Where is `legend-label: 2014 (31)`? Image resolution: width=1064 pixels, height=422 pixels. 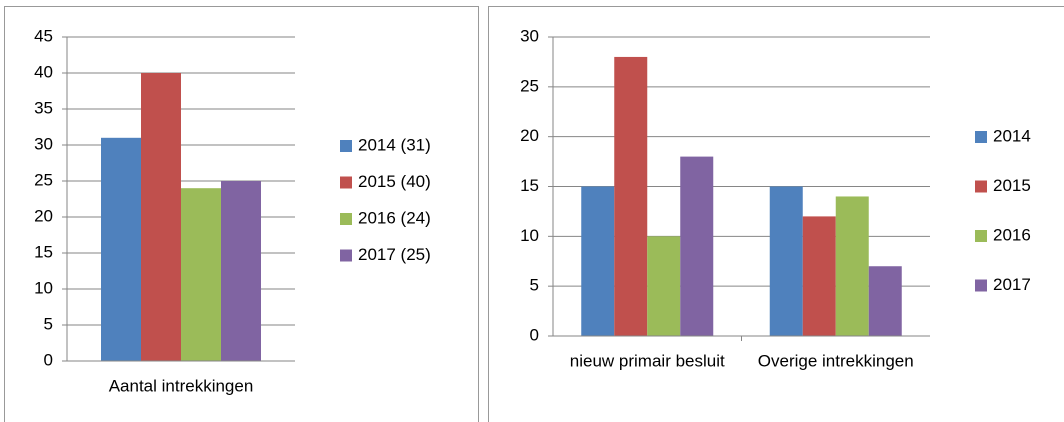 legend-label: 2014 (31) is located at coordinates (394, 144).